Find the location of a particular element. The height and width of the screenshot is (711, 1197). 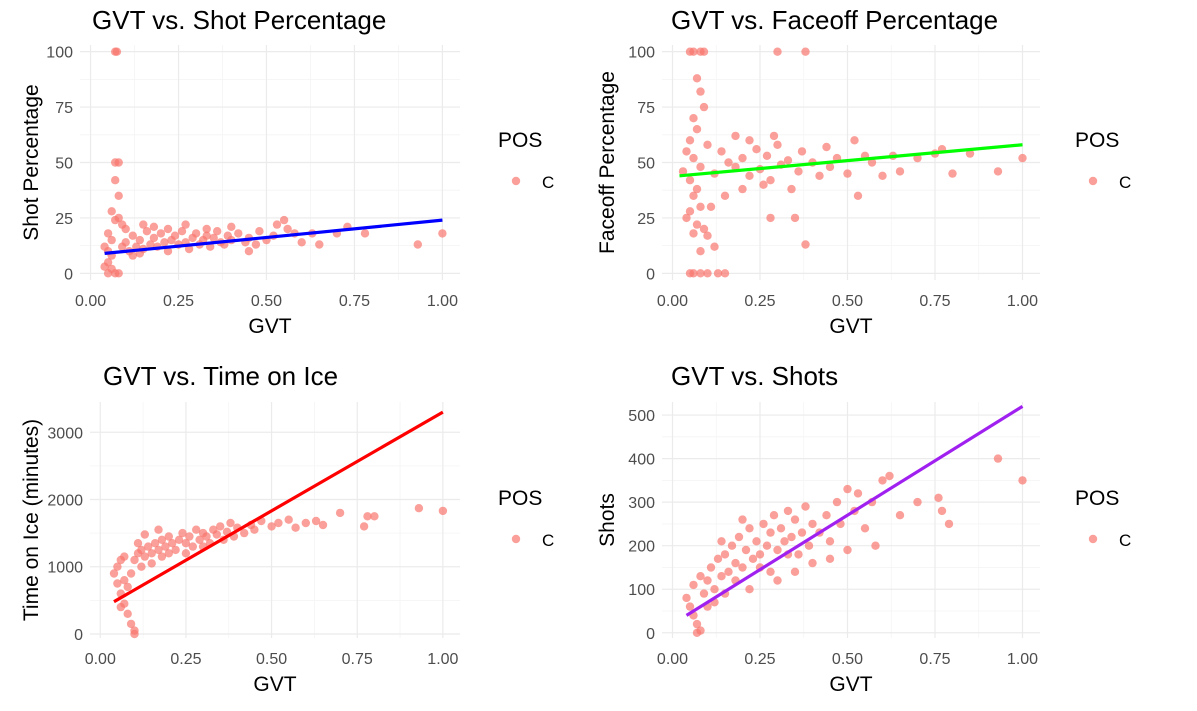

y-tick-label: 1000 is located at coordinates (65, 568).